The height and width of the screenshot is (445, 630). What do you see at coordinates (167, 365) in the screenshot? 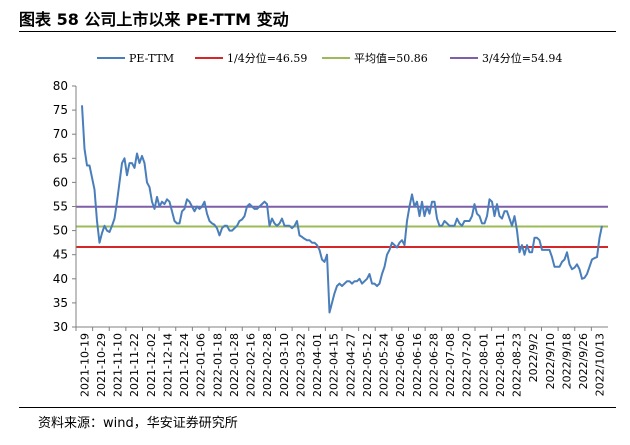
I see `x-tick-label: 2021-12-14` at bounding box center [167, 365].